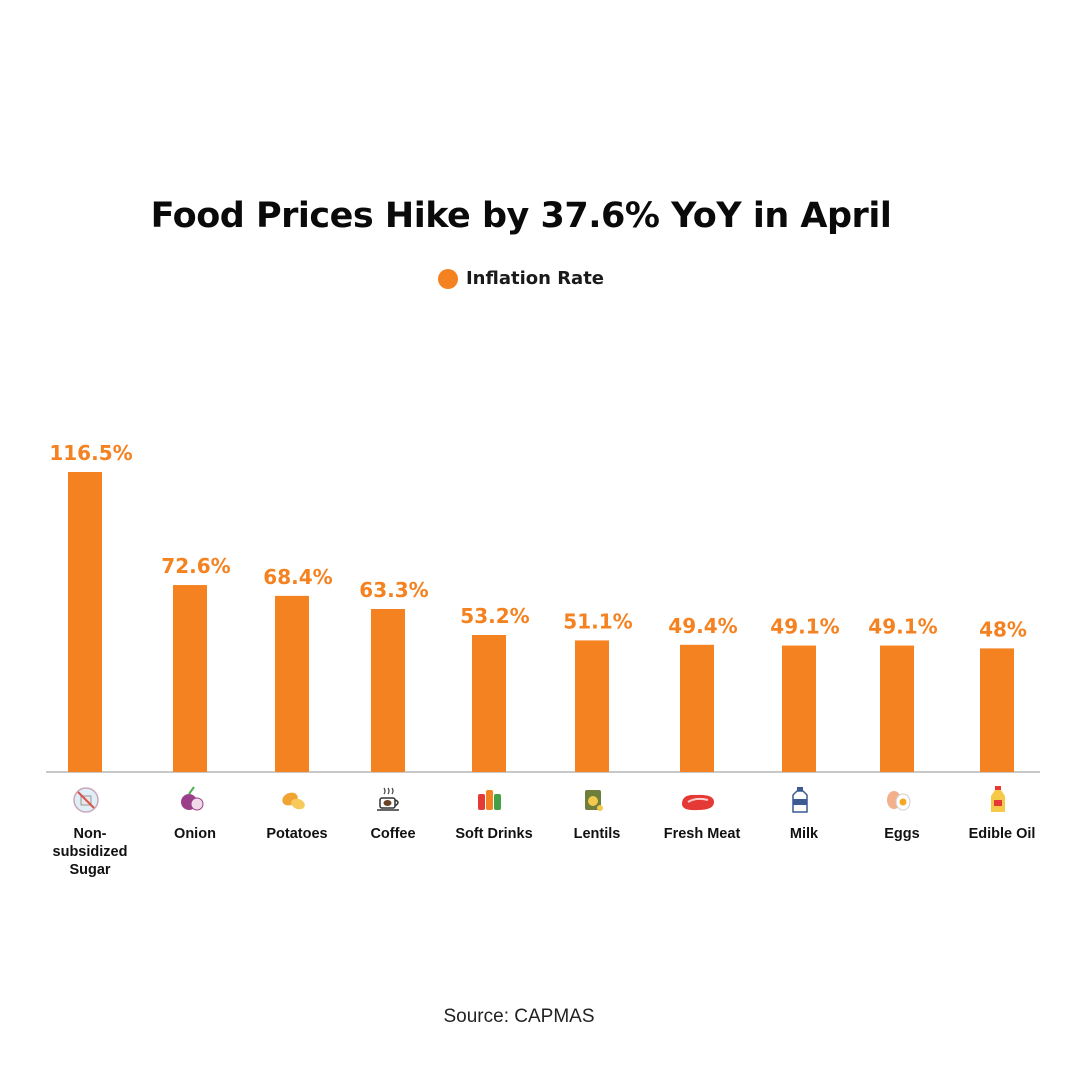 Image resolution: width=1080 pixels, height=1080 pixels. Describe the element at coordinates (192, 798) in the screenshot. I see `onion-icon` at that location.